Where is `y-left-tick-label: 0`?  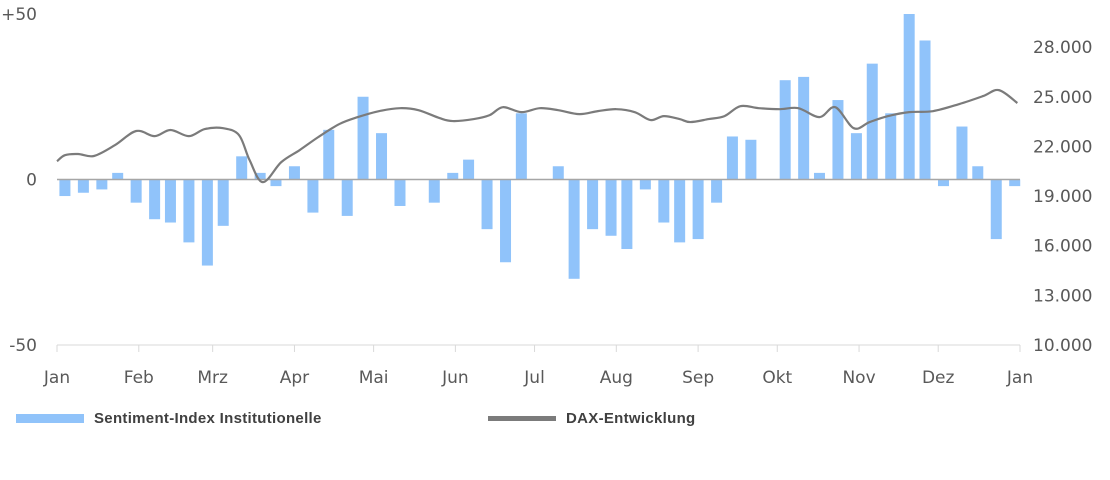 y-left-tick-label: 0 is located at coordinates (31, 181).